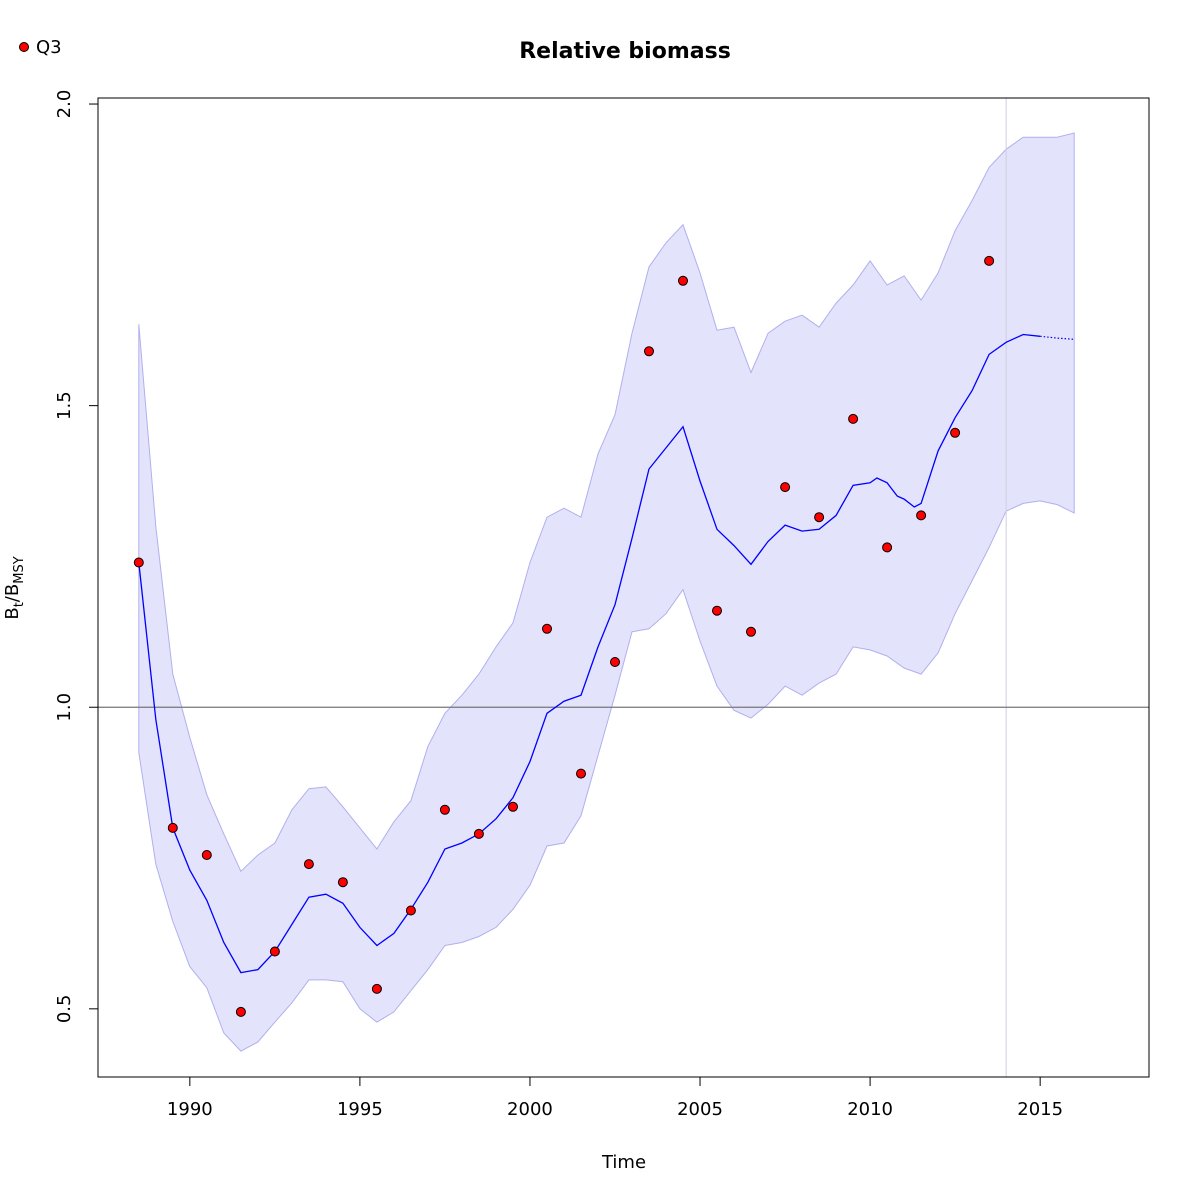 Image resolution: width=1200 pixels, height=1200 pixels. Describe the element at coordinates (615, 1098) in the screenshot. I see `x-axis: 1990 1995 2000 2005 2010 2015` at that location.